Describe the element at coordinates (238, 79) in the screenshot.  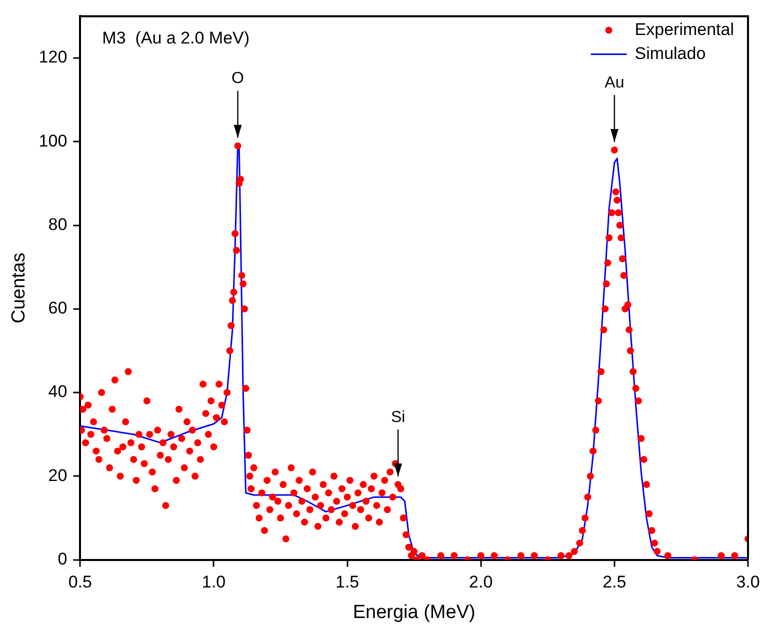
I see `annotation: O` at that location.